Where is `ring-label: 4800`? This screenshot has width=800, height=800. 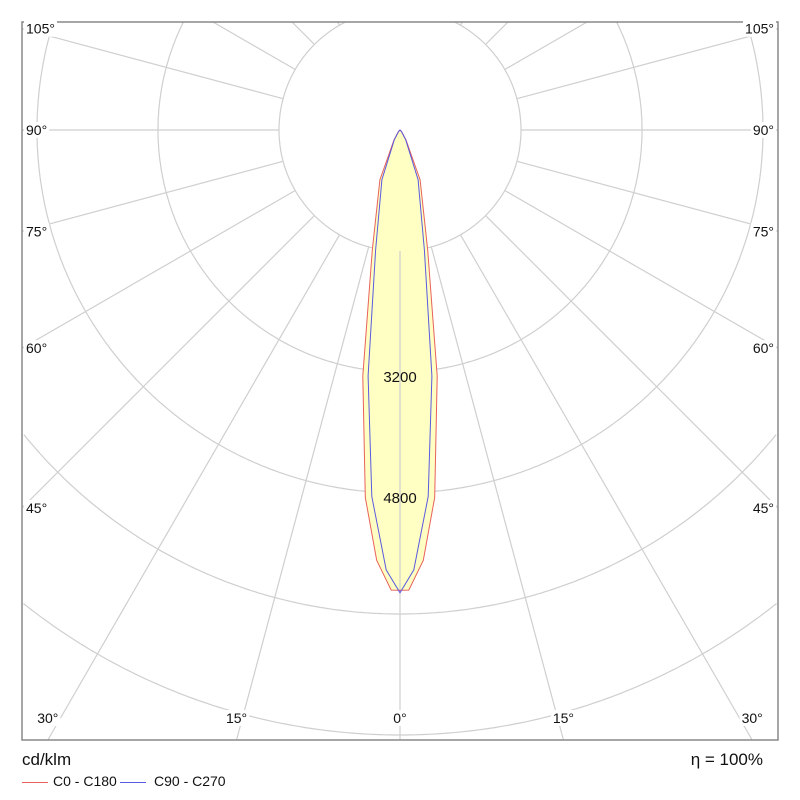
ring-label: 4800 is located at coordinates (399, 498).